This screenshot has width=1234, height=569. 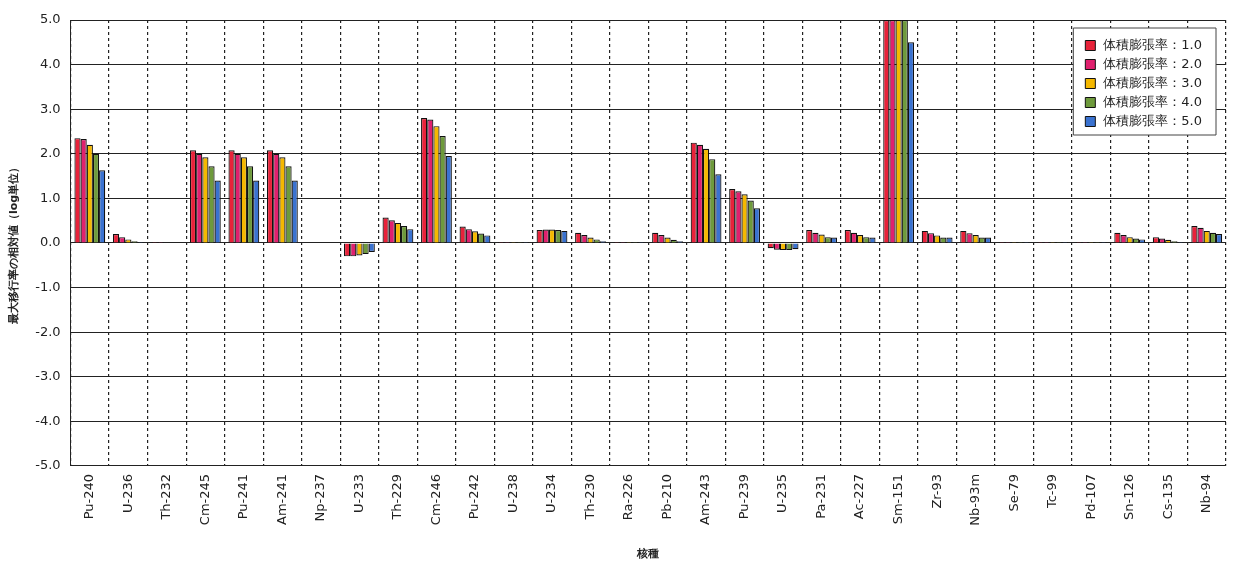 What do you see at coordinates (743, 496) in the screenshot?
I see `x-tick-label: Pu-239` at bounding box center [743, 496].